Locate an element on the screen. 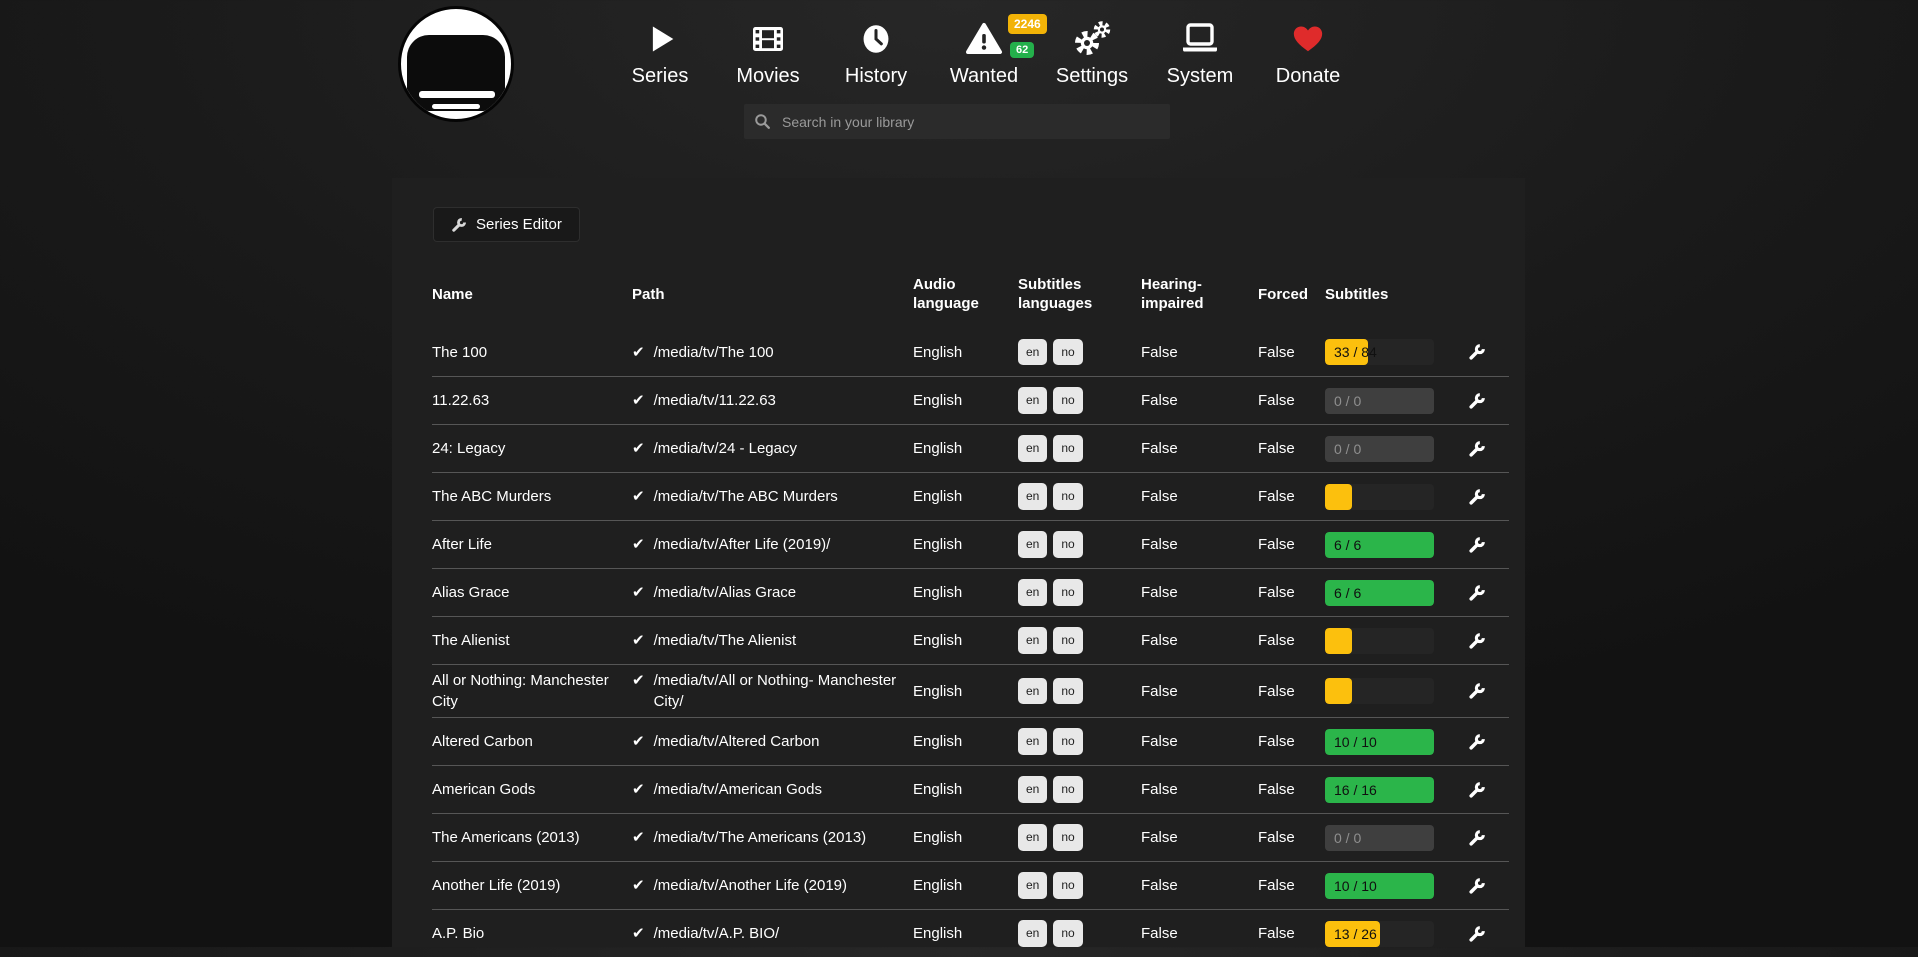  subtitles-cell: 16 / 16 is located at coordinates (1382, 789).